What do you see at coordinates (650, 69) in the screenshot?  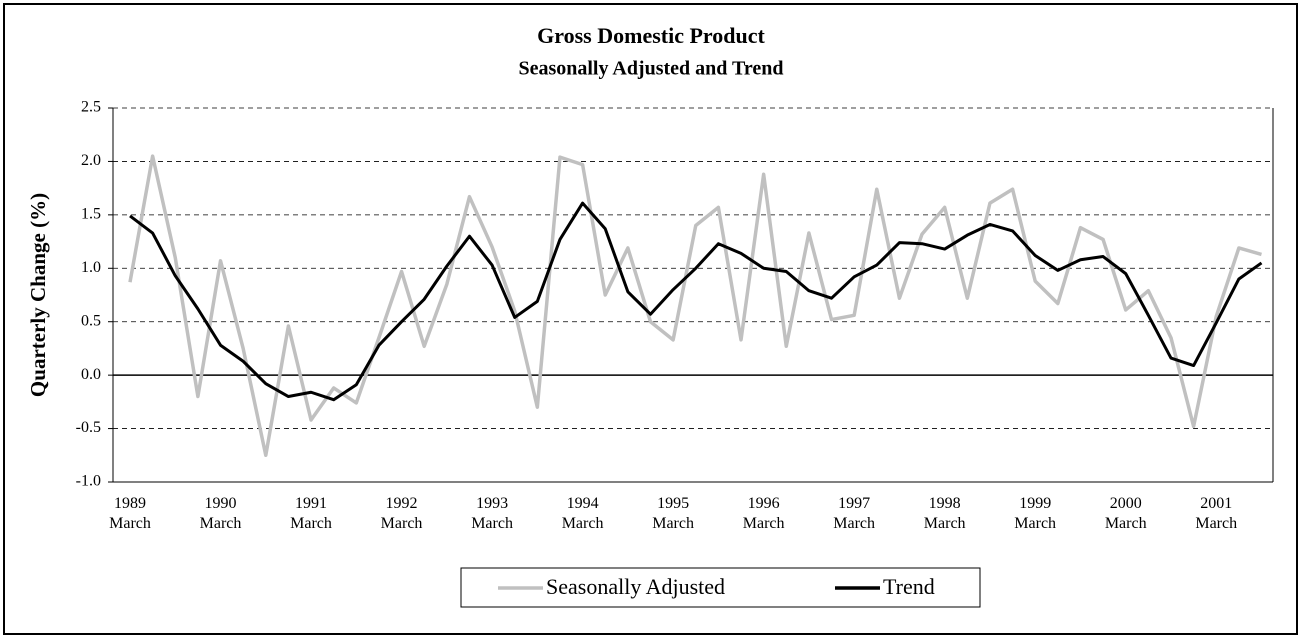 I see `chart-subtitle: Seasonally Adjusted and Trend` at bounding box center [650, 69].